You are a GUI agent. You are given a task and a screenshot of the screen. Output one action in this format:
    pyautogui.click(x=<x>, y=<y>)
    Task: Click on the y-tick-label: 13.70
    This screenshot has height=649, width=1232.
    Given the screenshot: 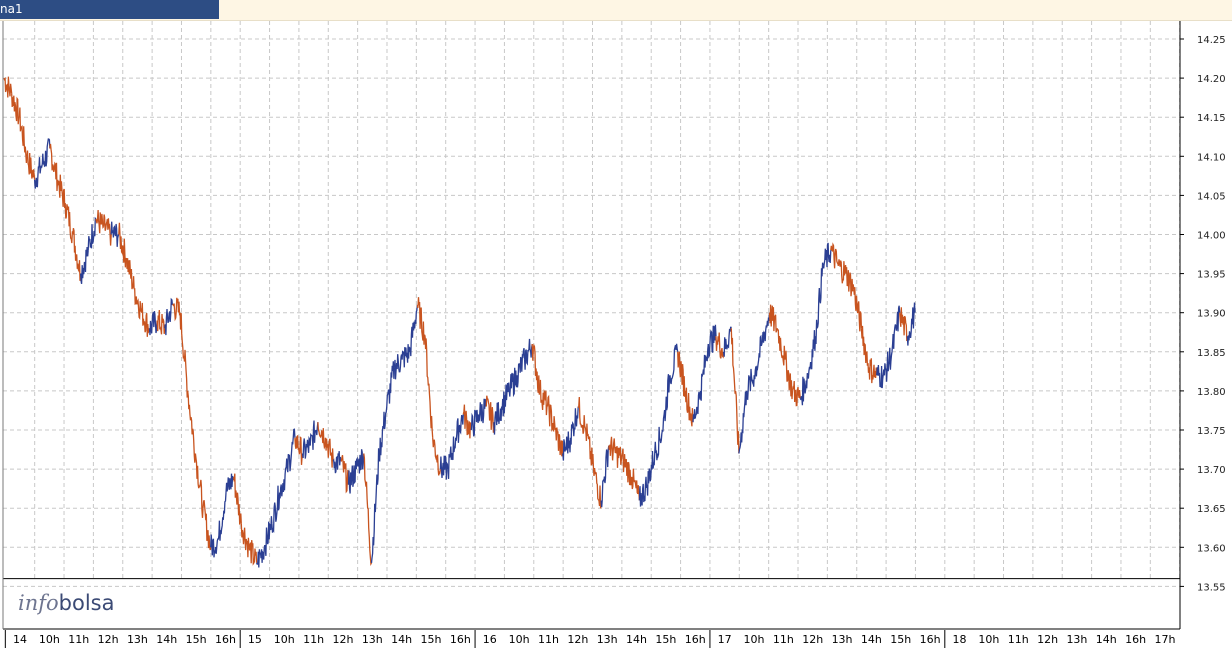 What is the action you would take?
    pyautogui.click(x=1211, y=470)
    